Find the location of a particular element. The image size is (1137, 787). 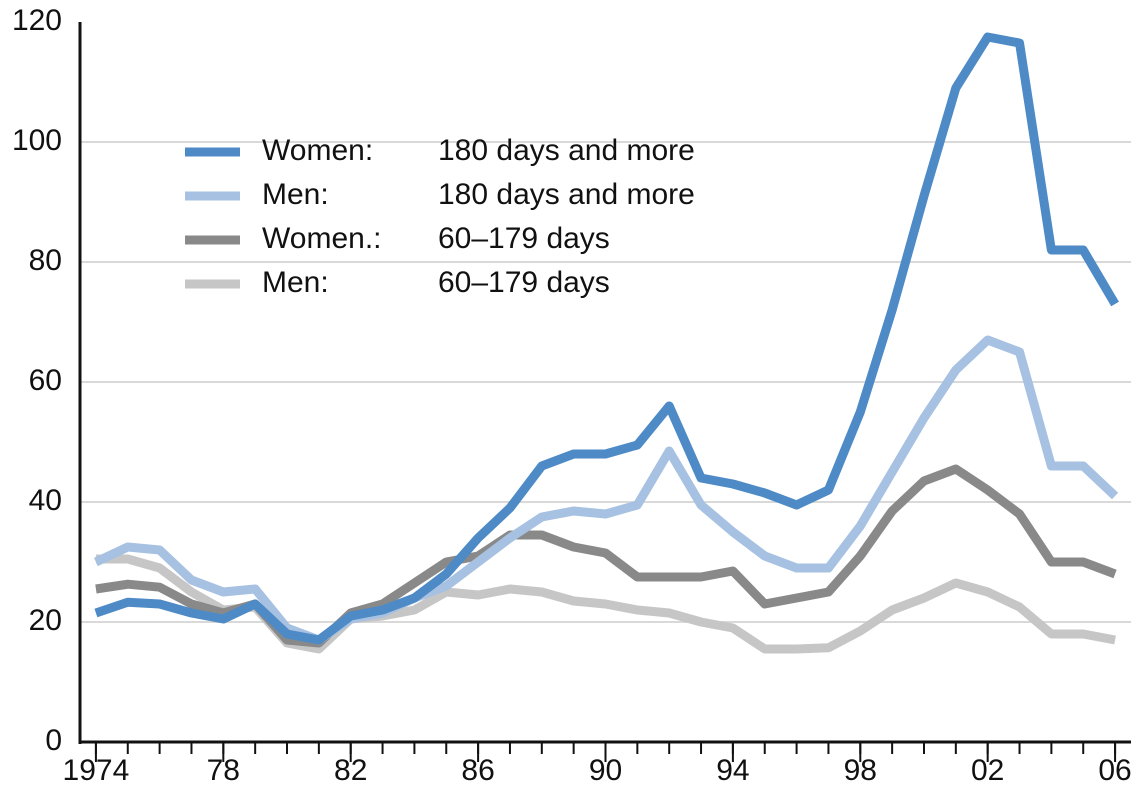

y-tick-label: 60 is located at coordinates (45, 380).